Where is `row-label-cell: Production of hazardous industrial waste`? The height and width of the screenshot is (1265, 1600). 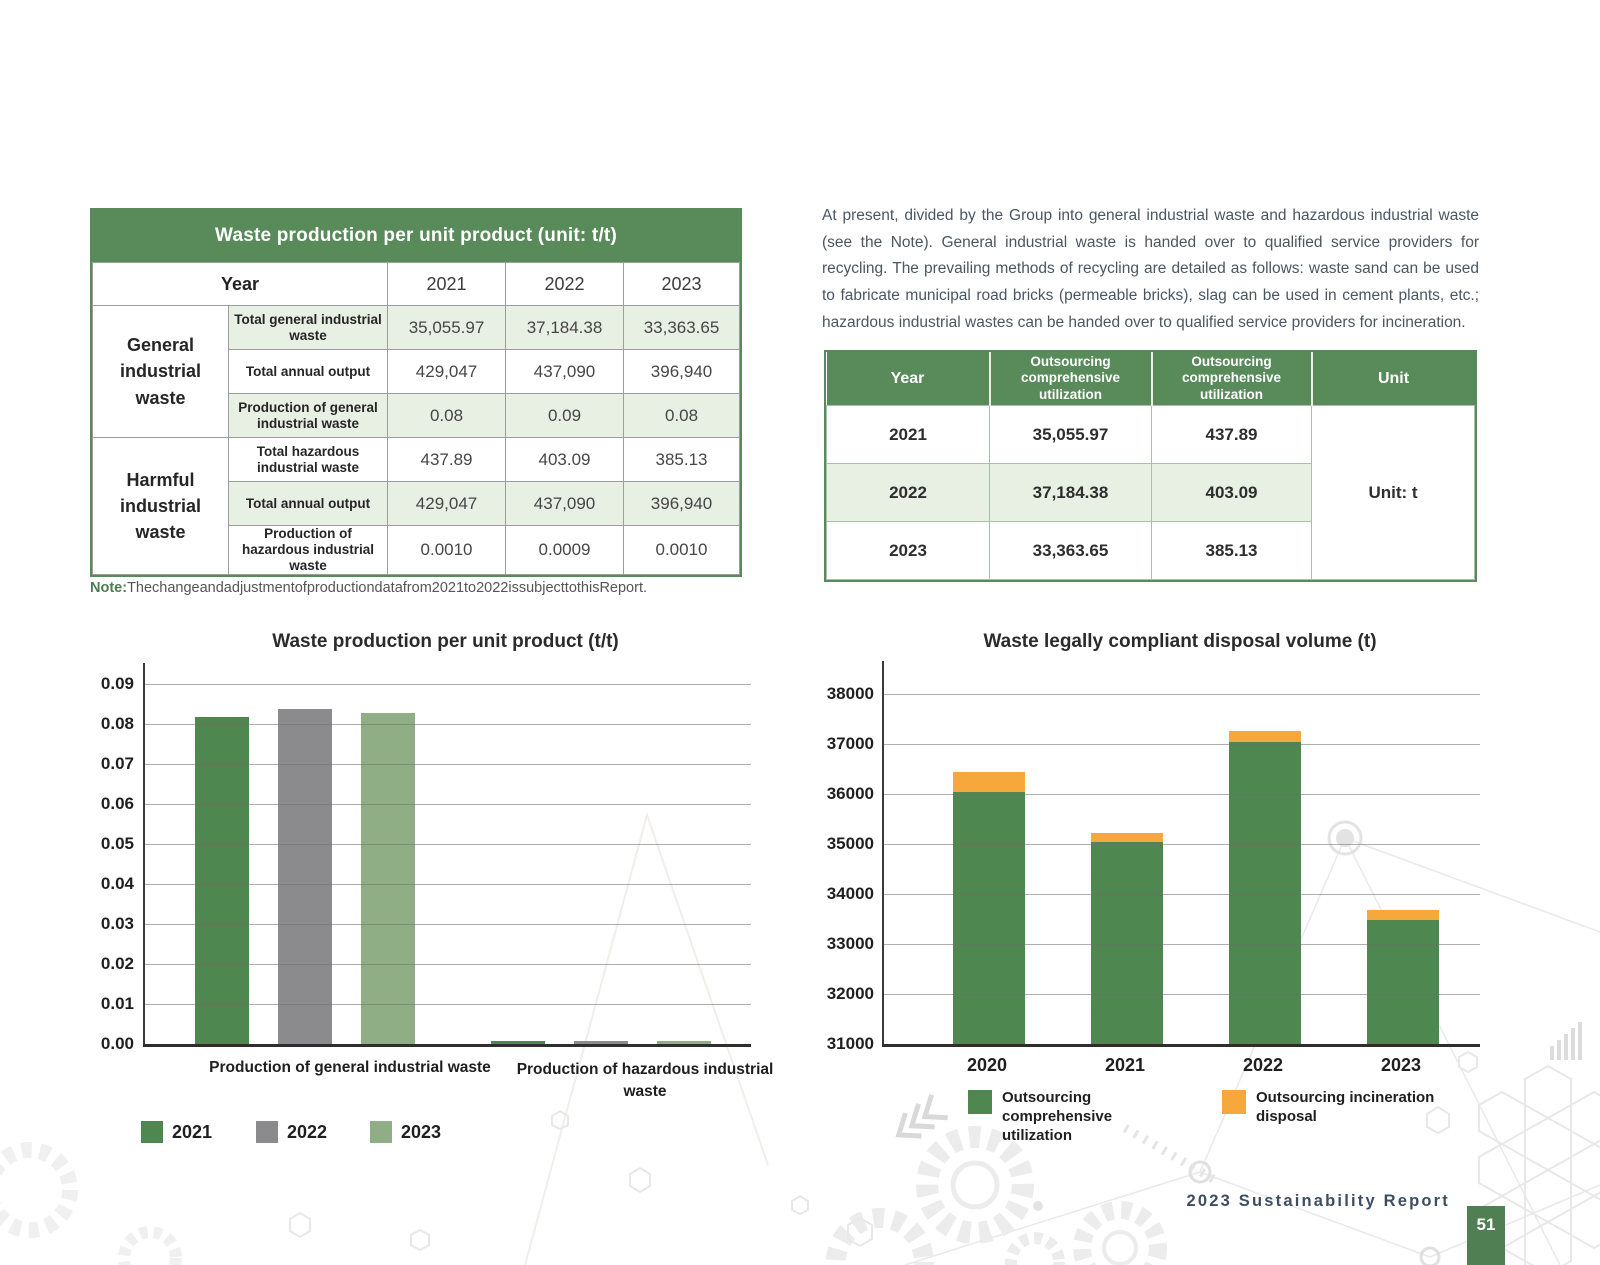
row-label-cell: Production of hazardous industrial waste is located at coordinates (308, 550).